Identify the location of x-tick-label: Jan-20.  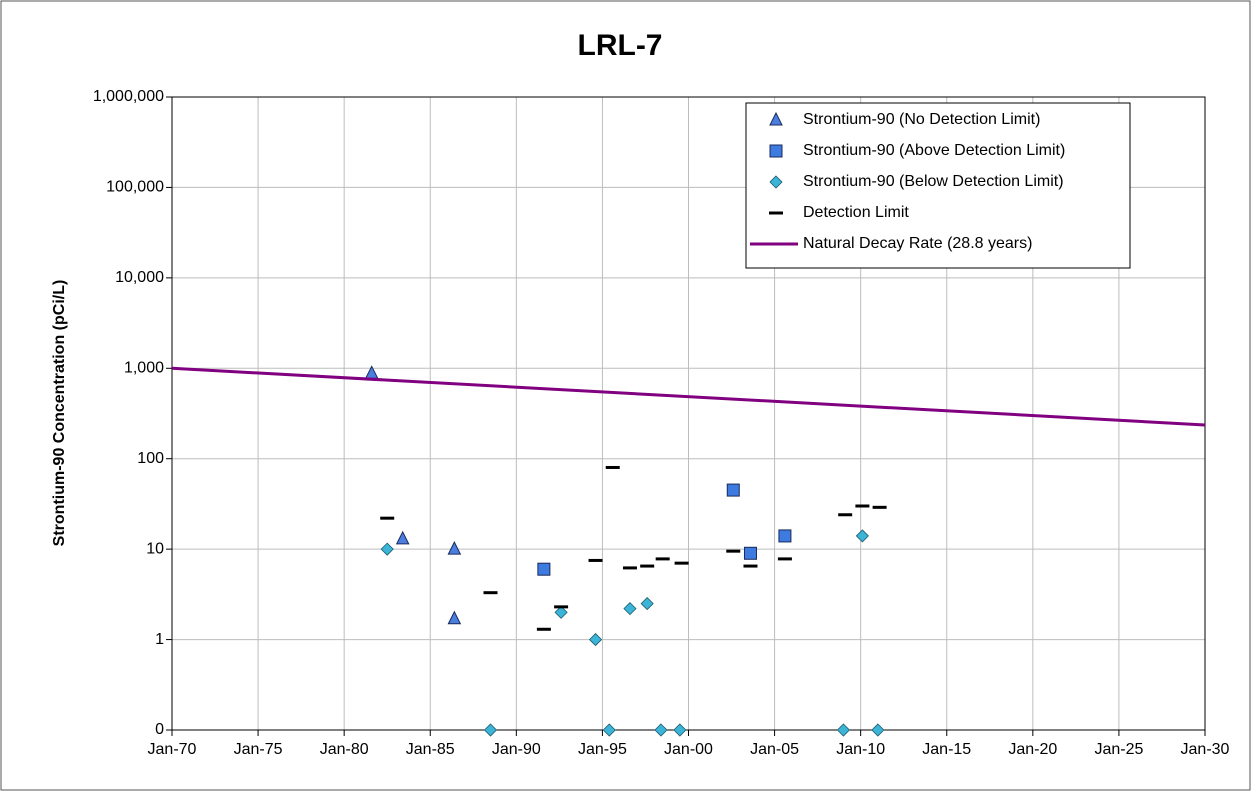
(1032, 749).